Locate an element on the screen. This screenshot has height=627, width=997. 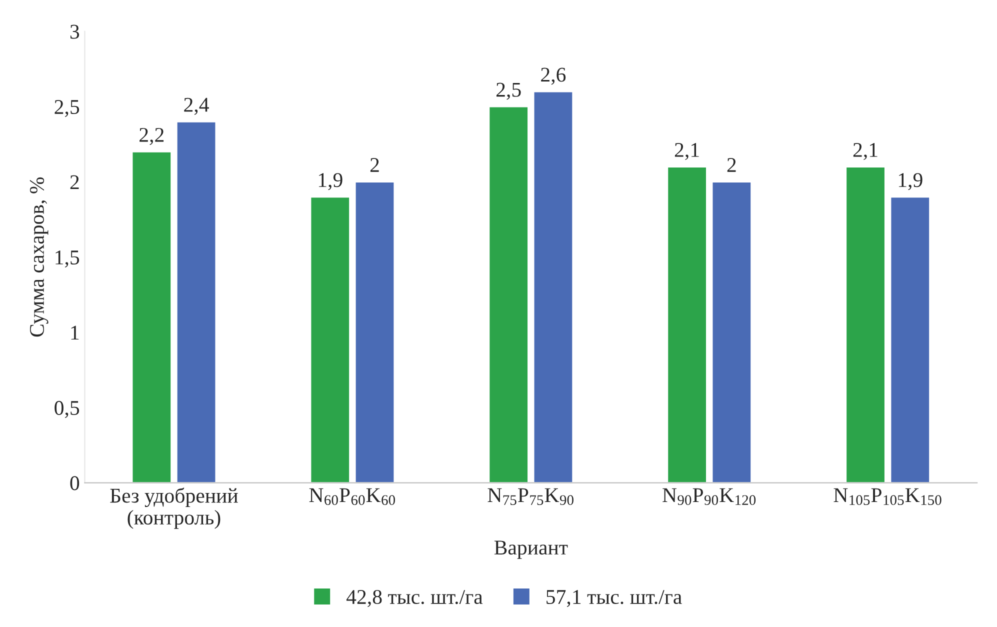
y-tick-label: 1 is located at coordinates (75, 333).